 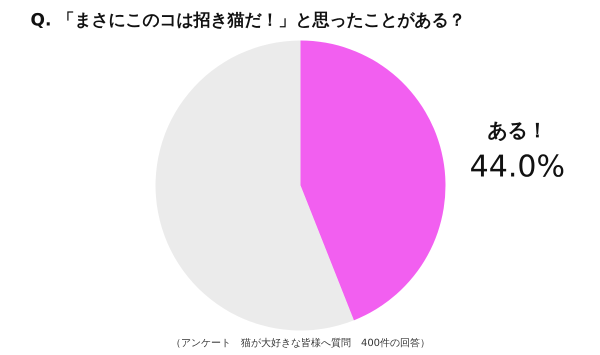 What do you see at coordinates (517, 166) in the screenshot?
I see `data-label: 44.0%` at bounding box center [517, 166].